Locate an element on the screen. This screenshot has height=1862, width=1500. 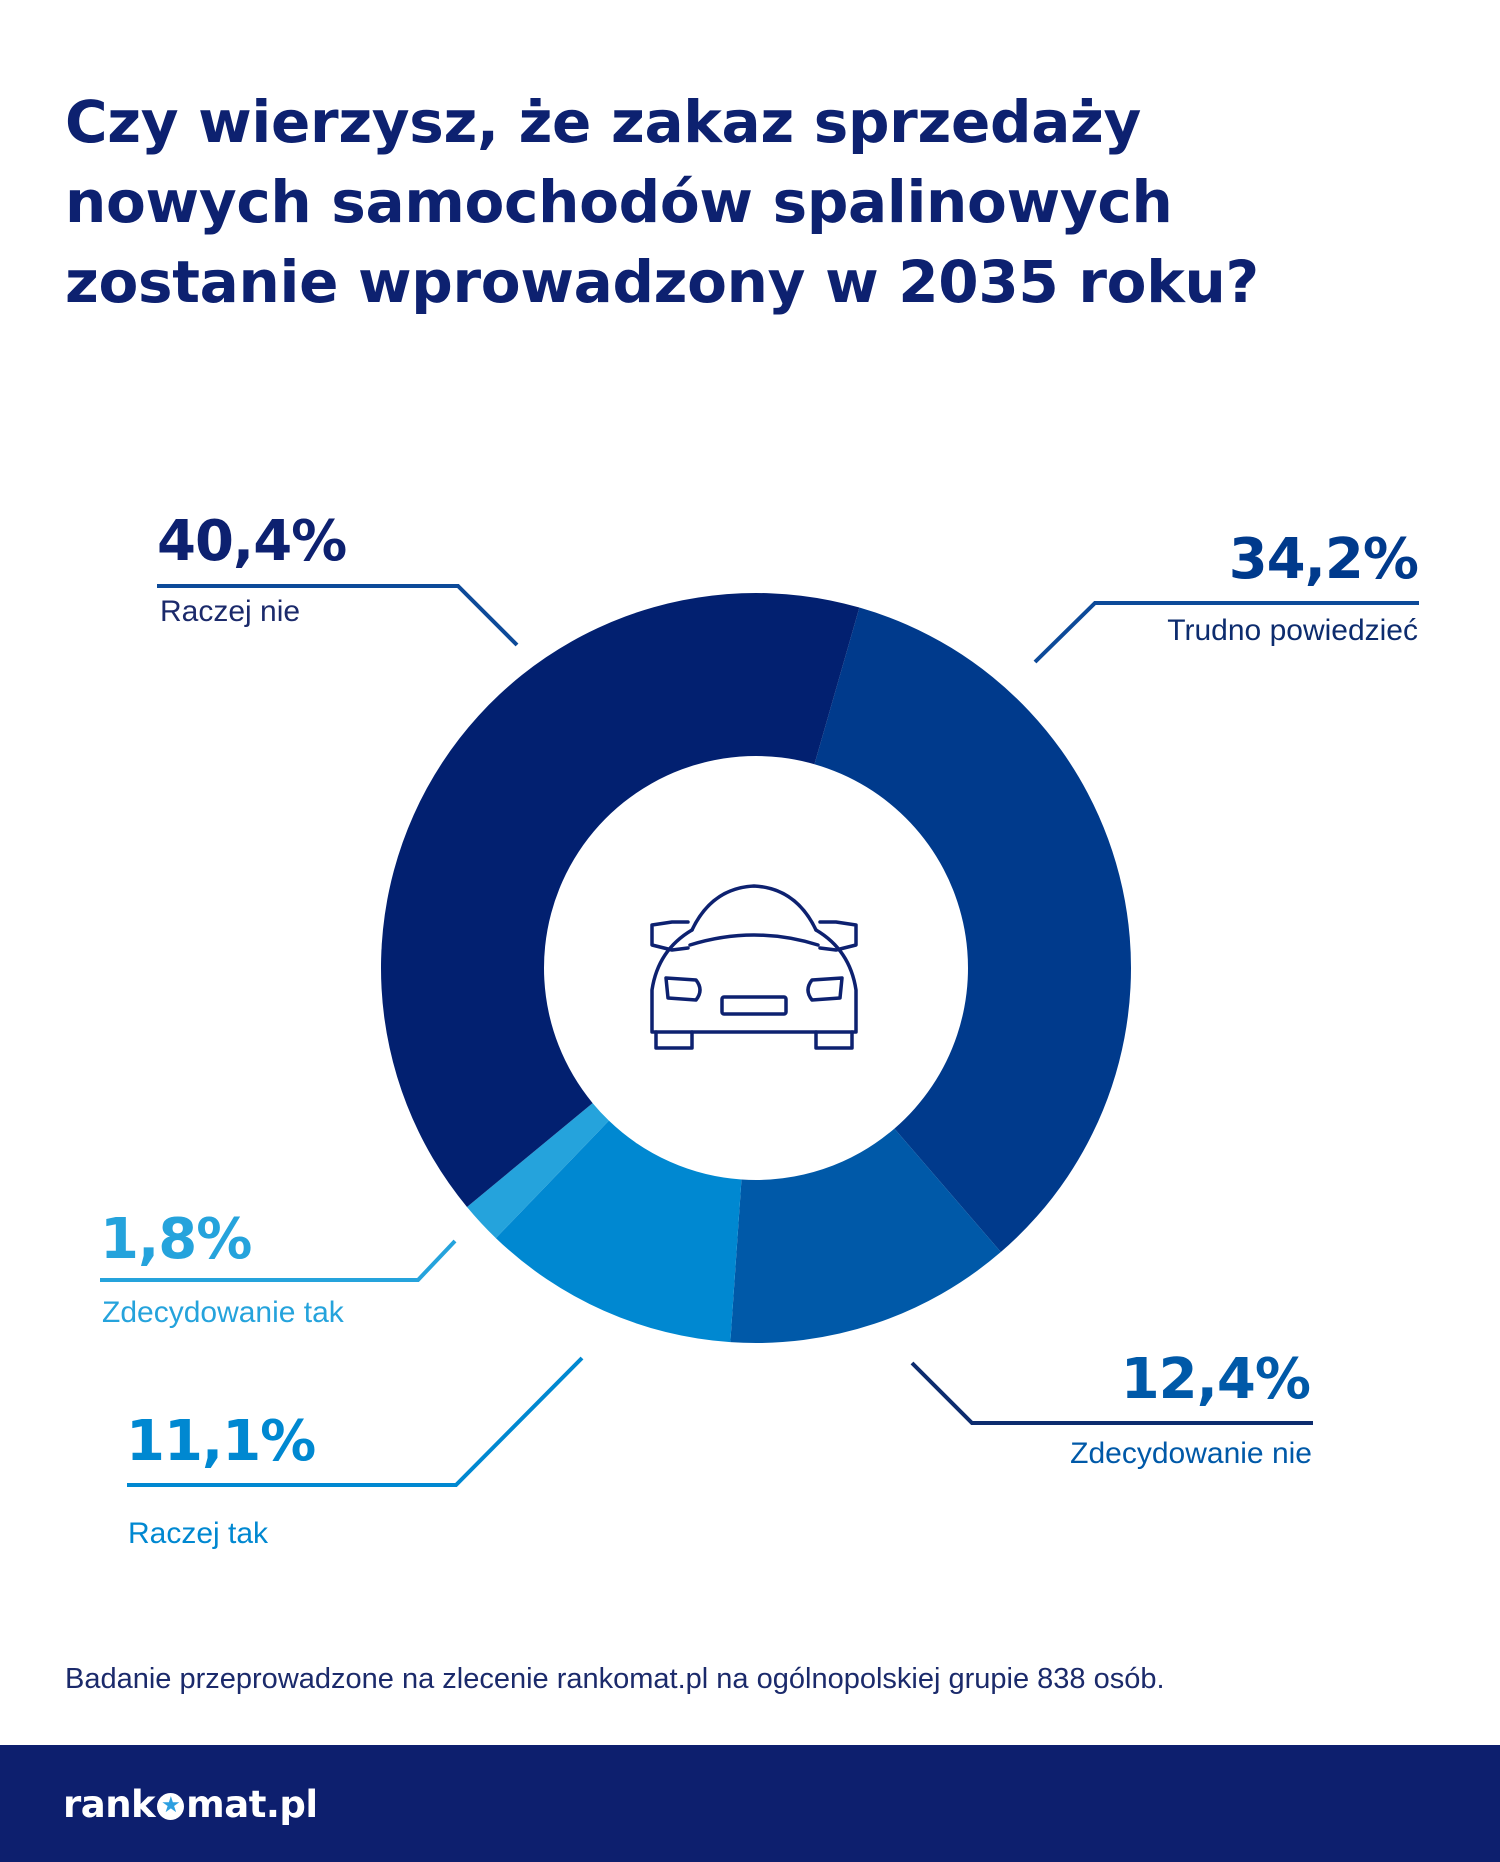
car-icon is located at coordinates (754, 967).